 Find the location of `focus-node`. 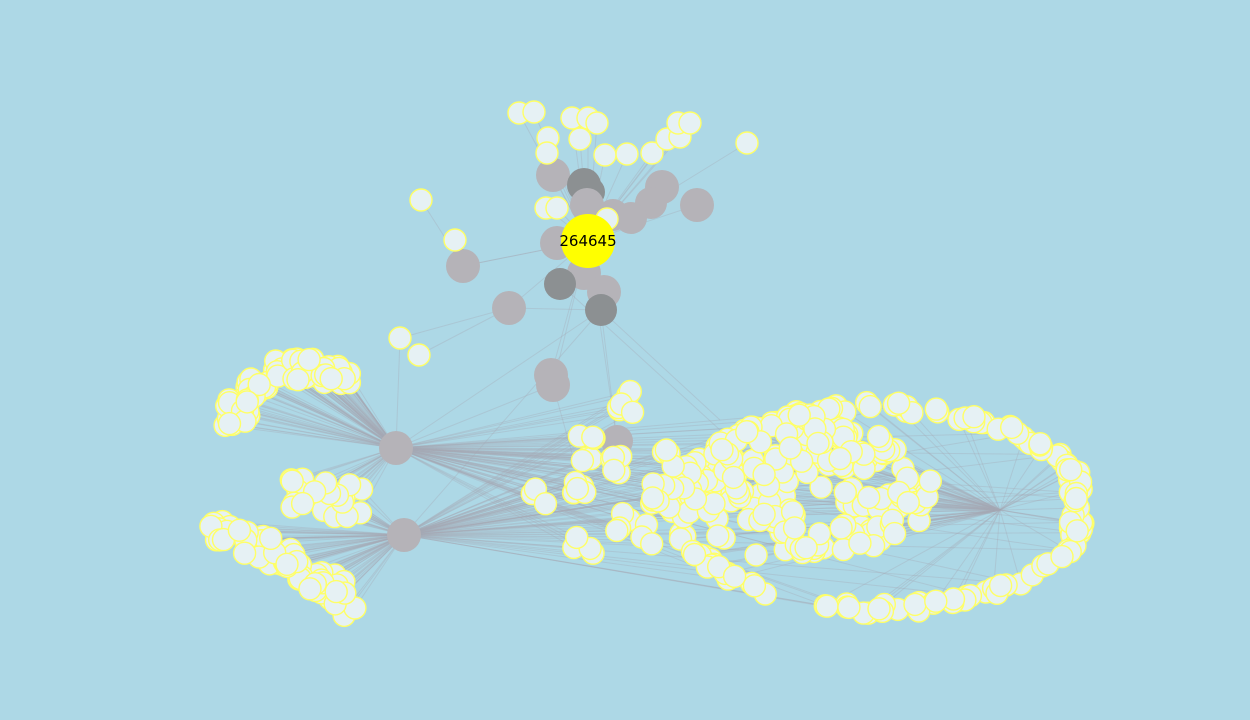

focus-node is located at coordinates (588, 241).